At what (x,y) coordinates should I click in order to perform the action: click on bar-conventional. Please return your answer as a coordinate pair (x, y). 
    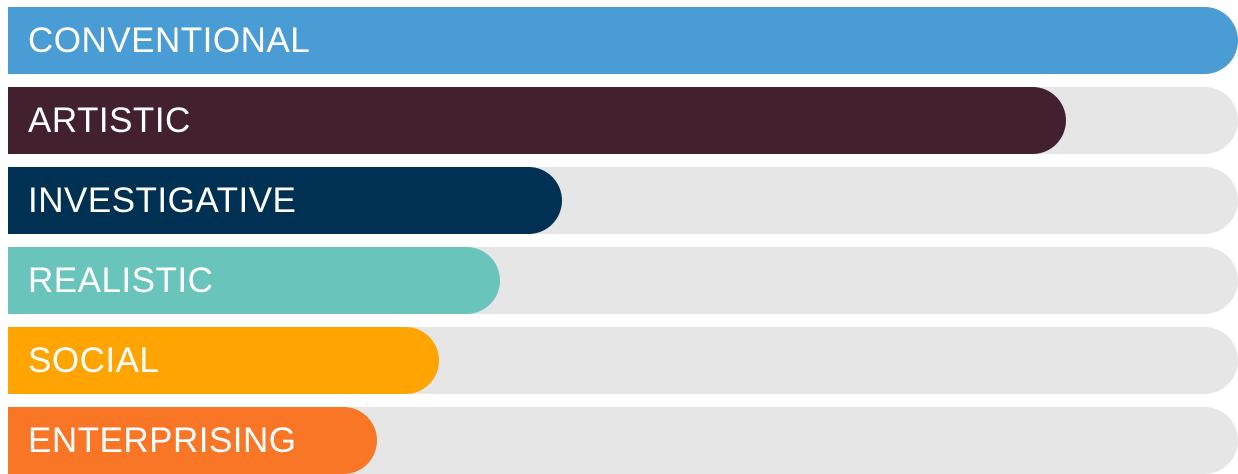
    Looking at the image, I should click on (623, 40).